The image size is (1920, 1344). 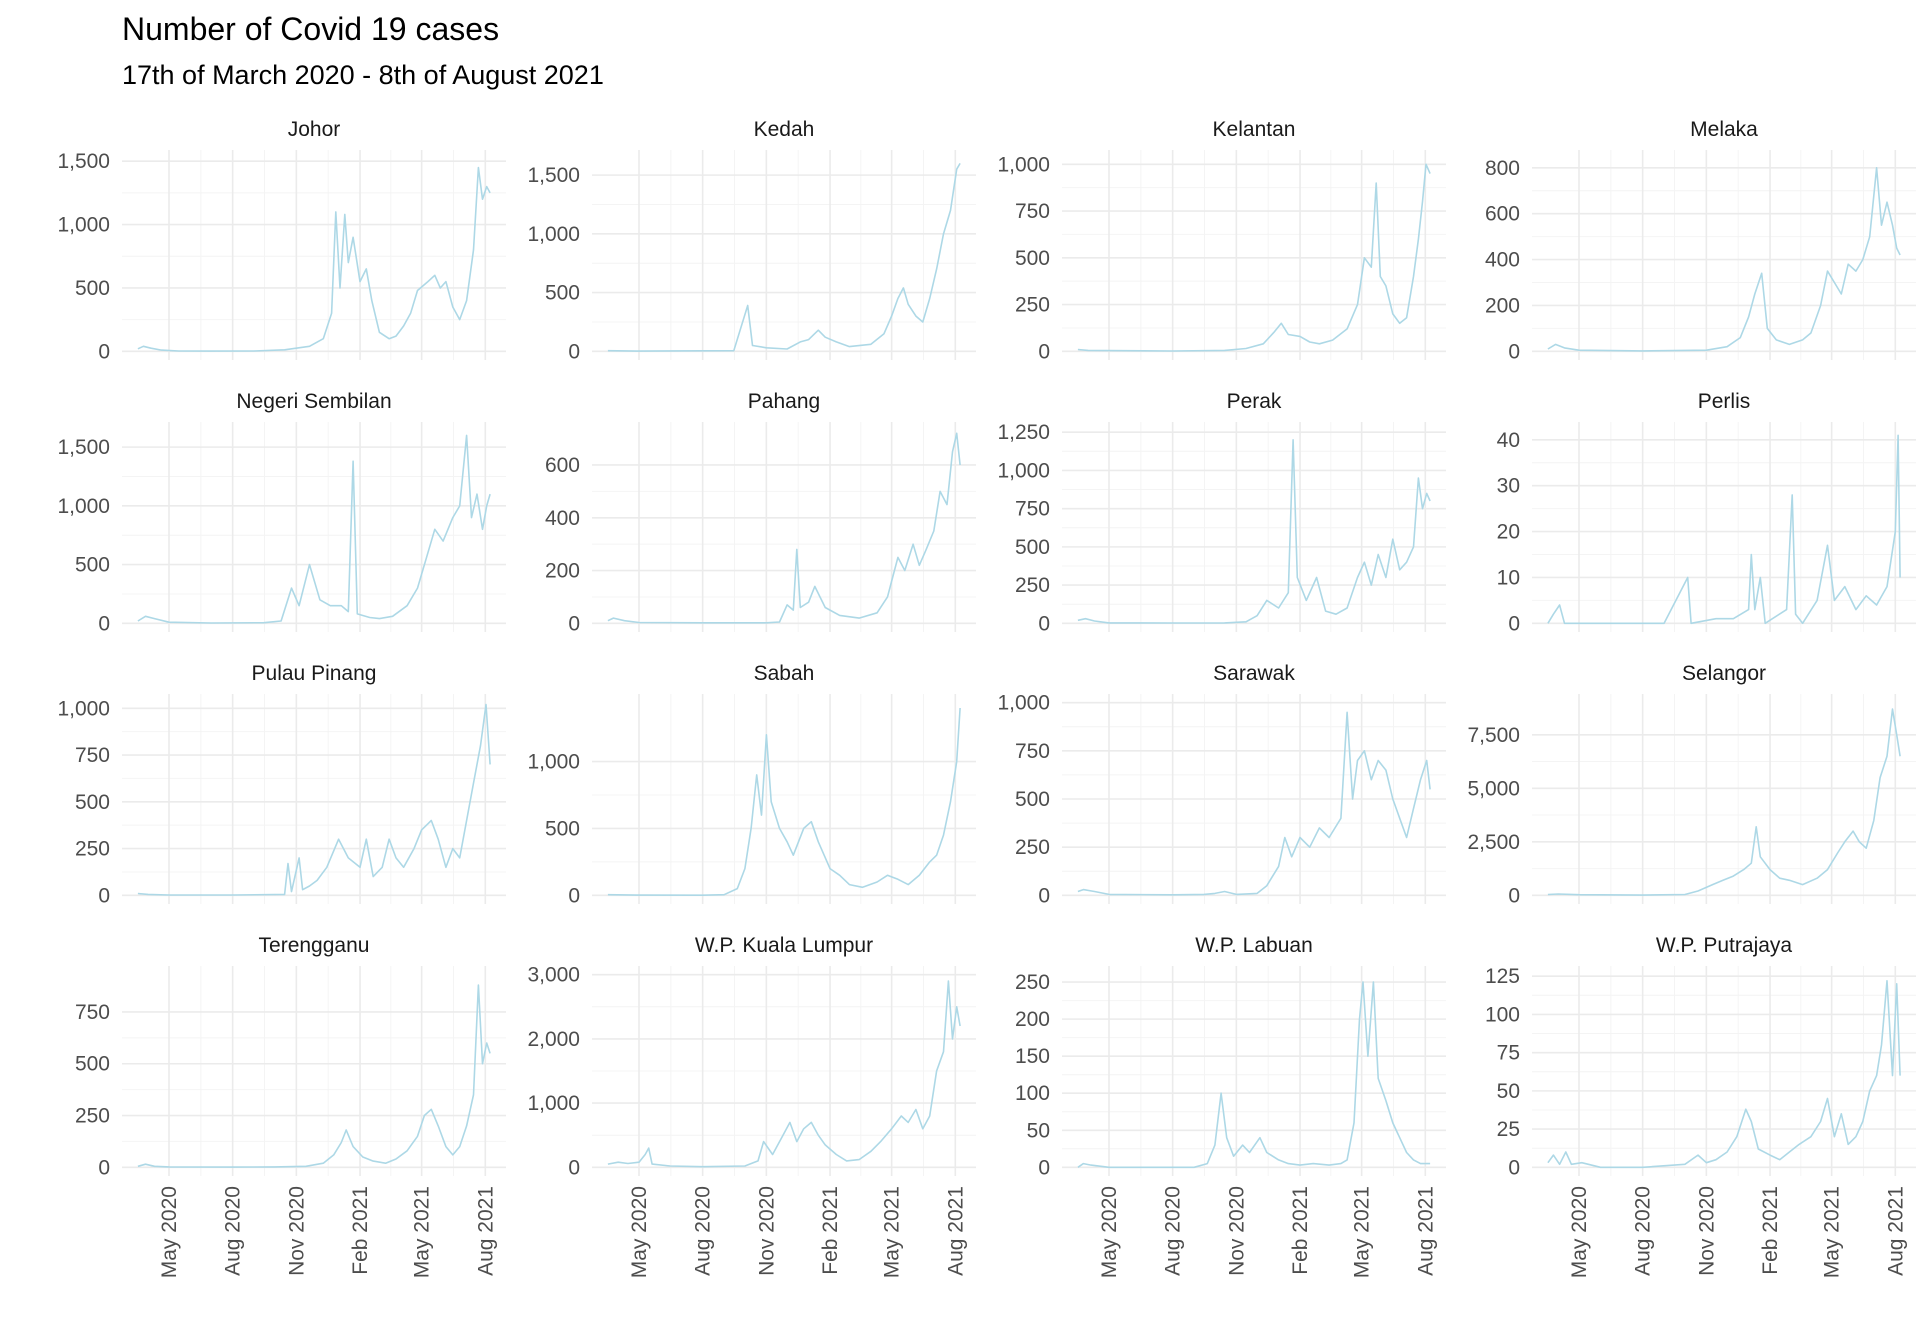 What do you see at coordinates (1508, 1091) in the screenshot?
I see `y-tick-label: 50` at bounding box center [1508, 1091].